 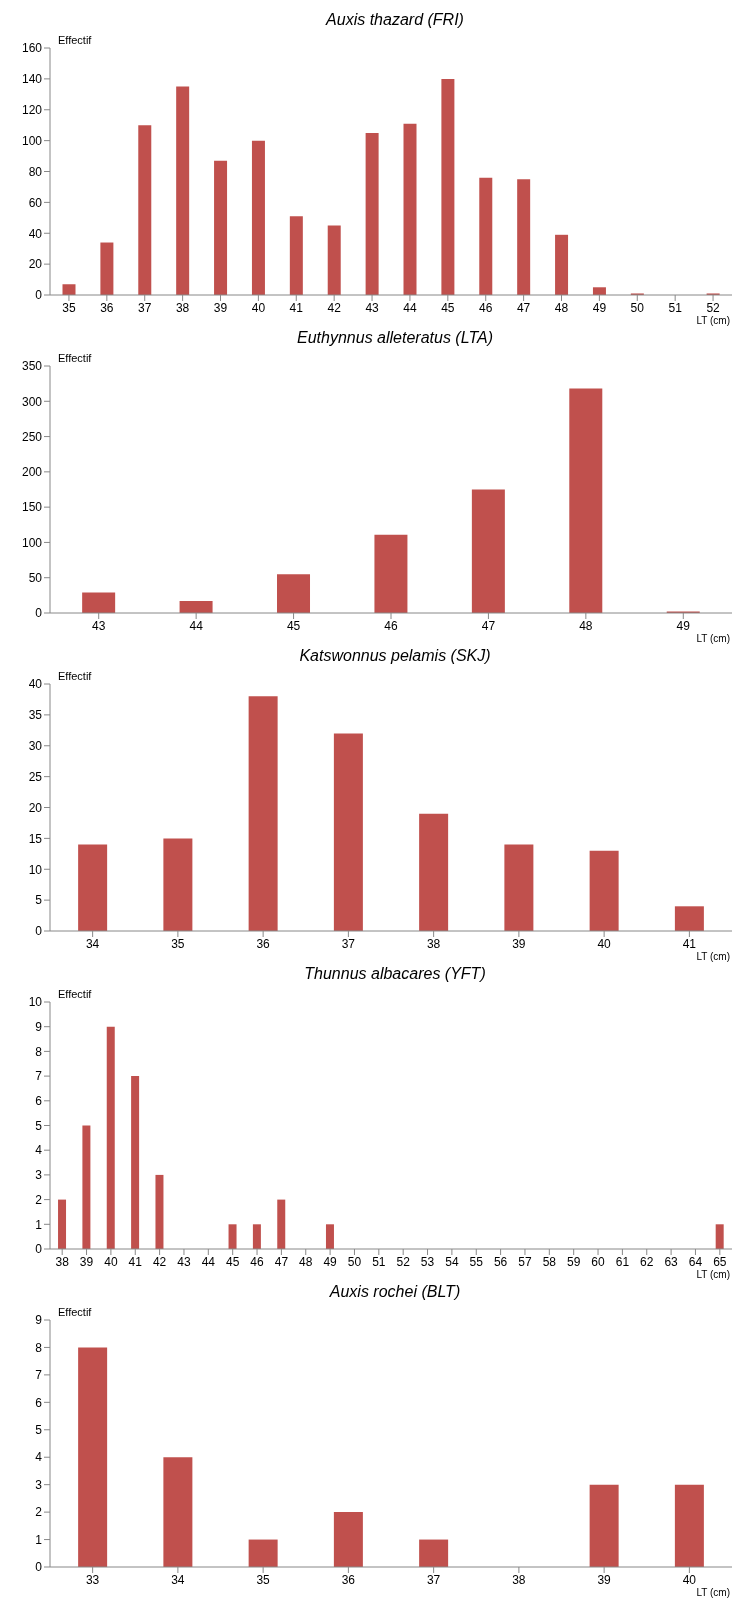 What do you see at coordinates (39, 1076) in the screenshot?
I see `y-tick-label: 7` at bounding box center [39, 1076].